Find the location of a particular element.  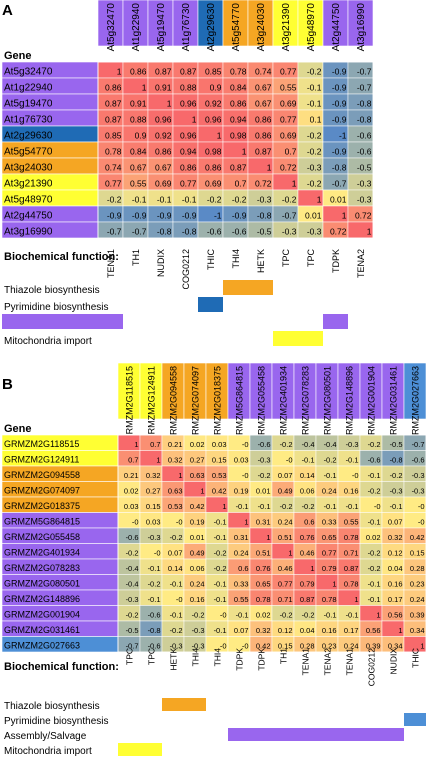

panel-b-column-gene-label: GRMZM5G864815 is located at coordinates (240, 404).